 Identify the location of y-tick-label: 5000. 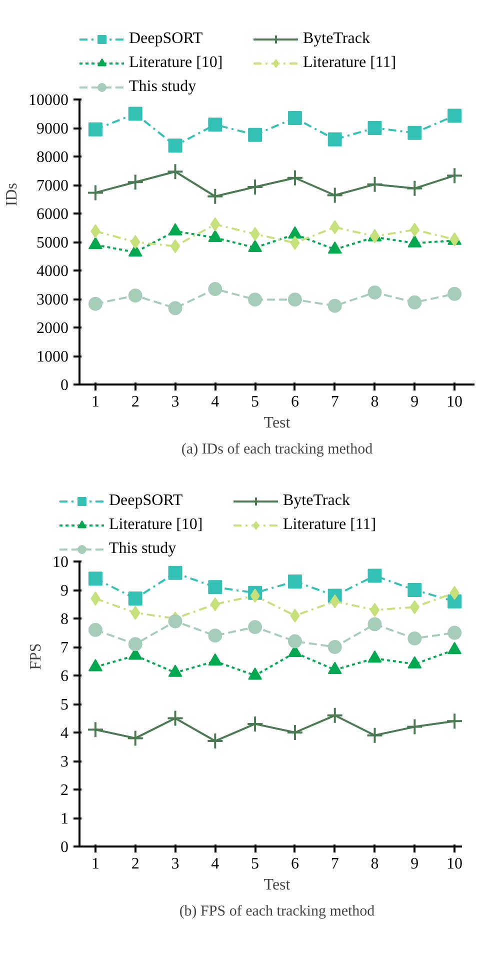
(52, 243).